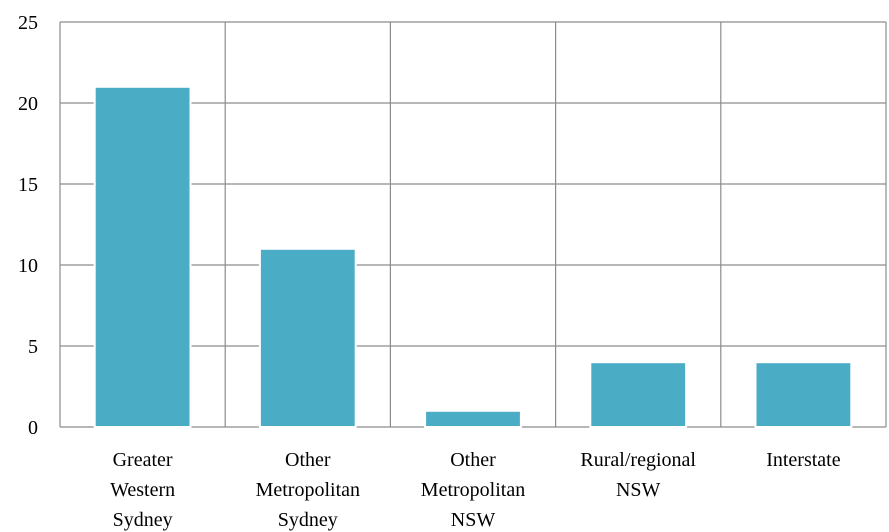 The width and height of the screenshot is (889, 532). What do you see at coordinates (28, 185) in the screenshot?
I see `y-tick-label: 15` at bounding box center [28, 185].